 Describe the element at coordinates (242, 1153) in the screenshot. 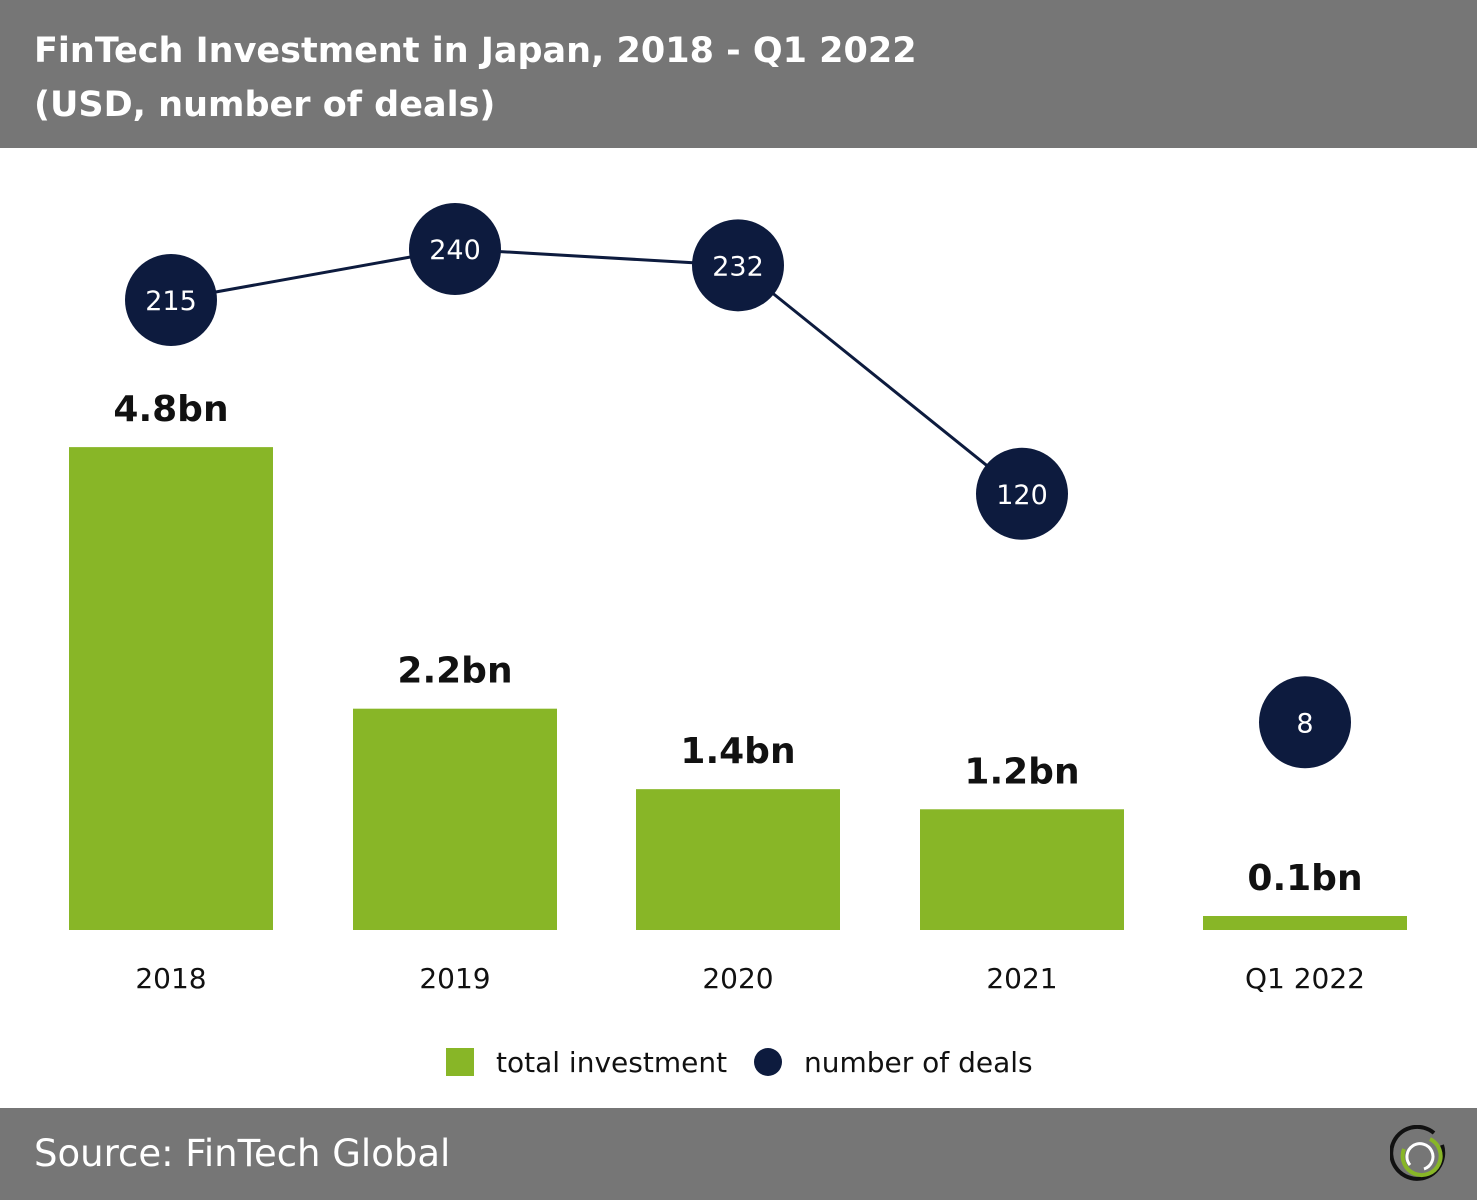

I see `source-text: Source: FinTech Global` at that location.